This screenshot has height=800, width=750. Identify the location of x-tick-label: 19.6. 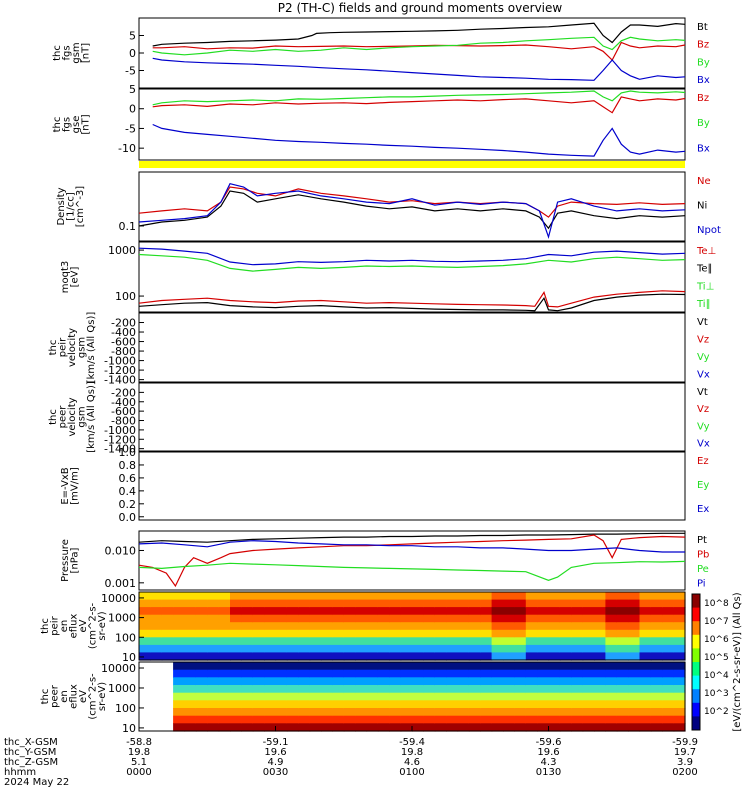
(548, 752).